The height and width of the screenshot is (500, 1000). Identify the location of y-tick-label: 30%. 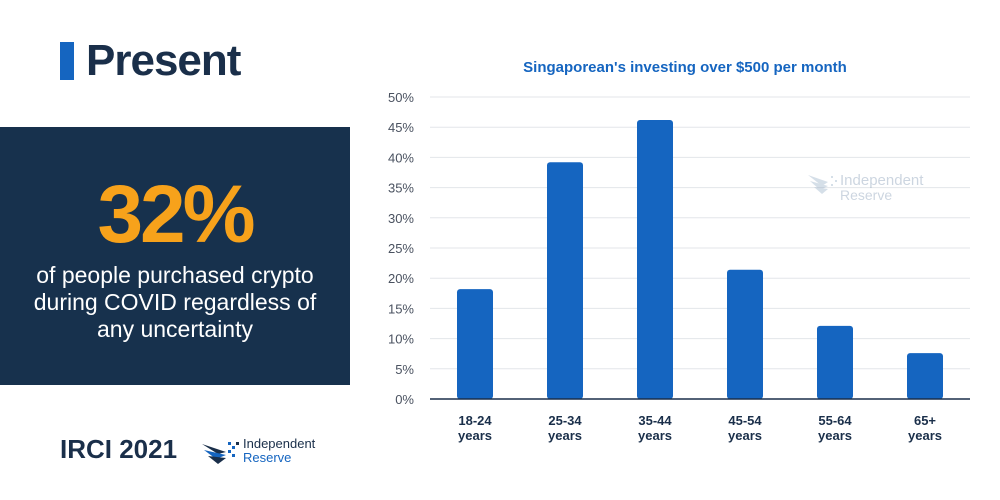
(401, 218).